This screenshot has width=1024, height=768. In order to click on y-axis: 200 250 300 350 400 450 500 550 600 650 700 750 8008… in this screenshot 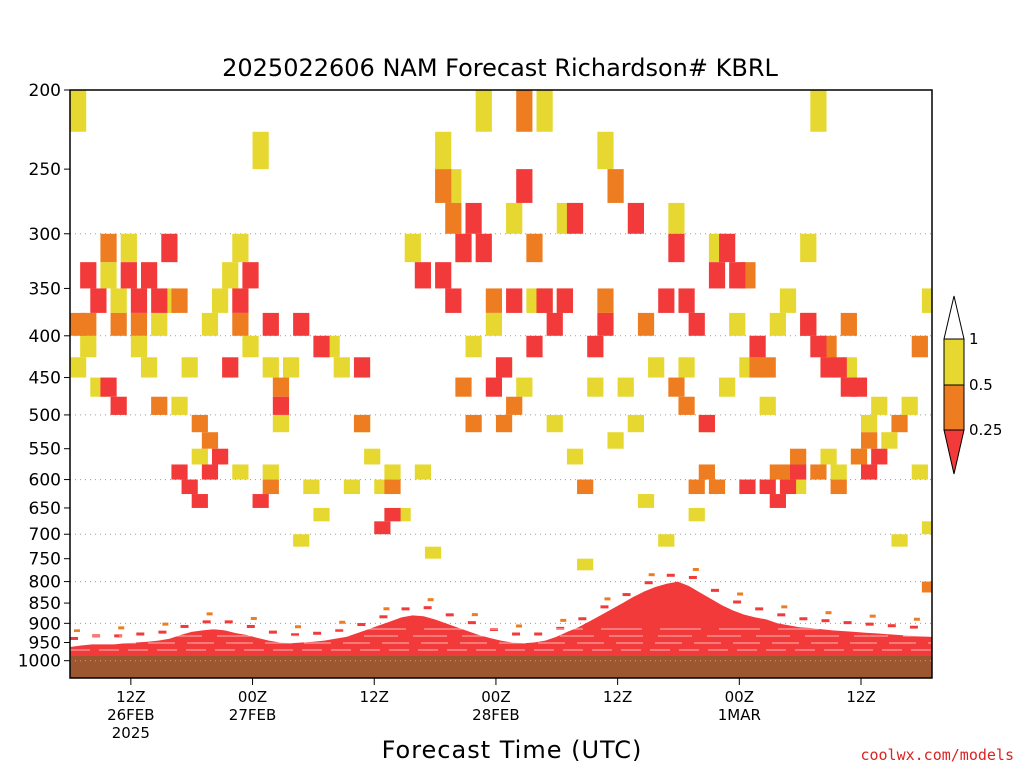, I will do `click(44, 376)`.